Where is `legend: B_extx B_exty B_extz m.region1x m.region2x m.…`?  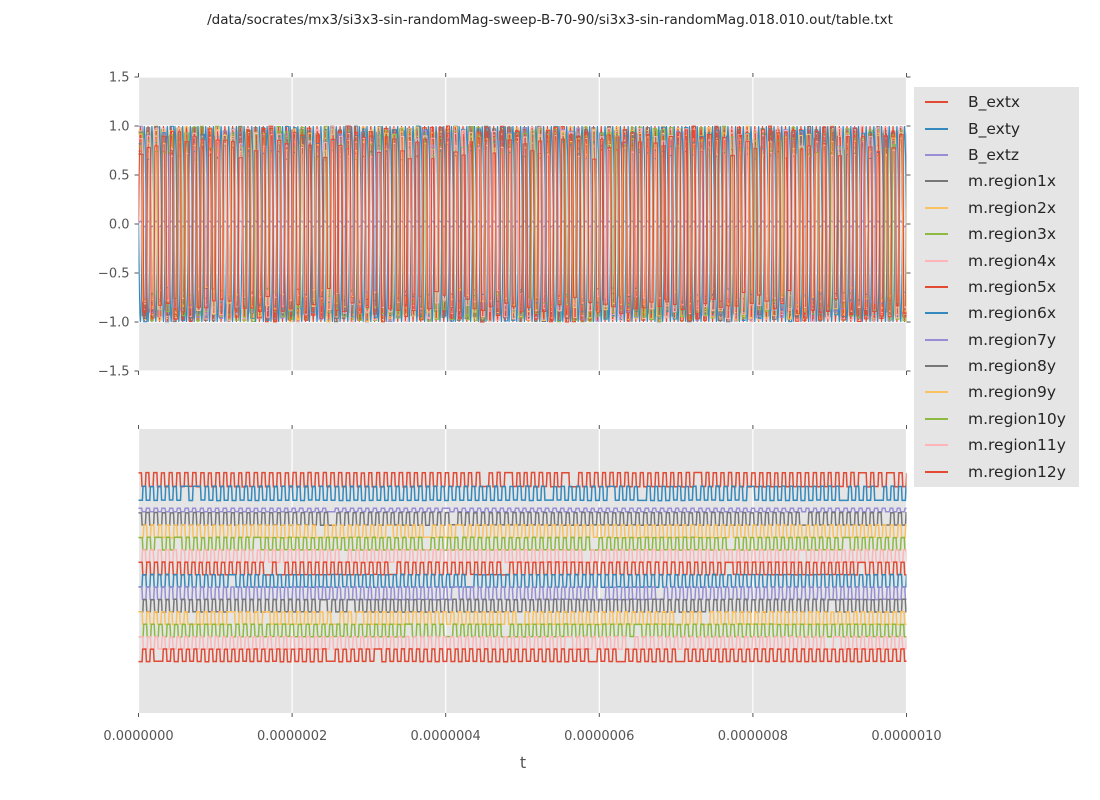
legend: B_extx B_exty B_extz m.region1x m.region2x m.… is located at coordinates (996, 287).